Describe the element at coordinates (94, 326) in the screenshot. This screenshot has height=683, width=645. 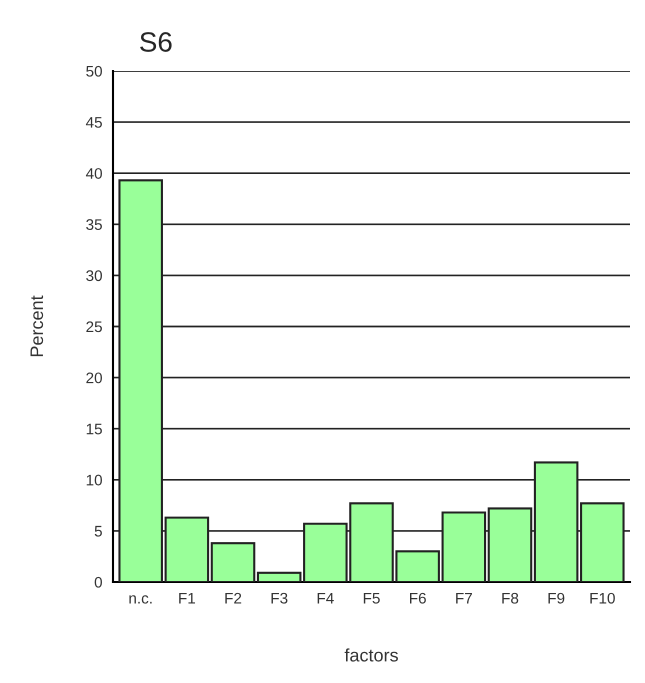
I see `y-tick-label: 25` at that location.